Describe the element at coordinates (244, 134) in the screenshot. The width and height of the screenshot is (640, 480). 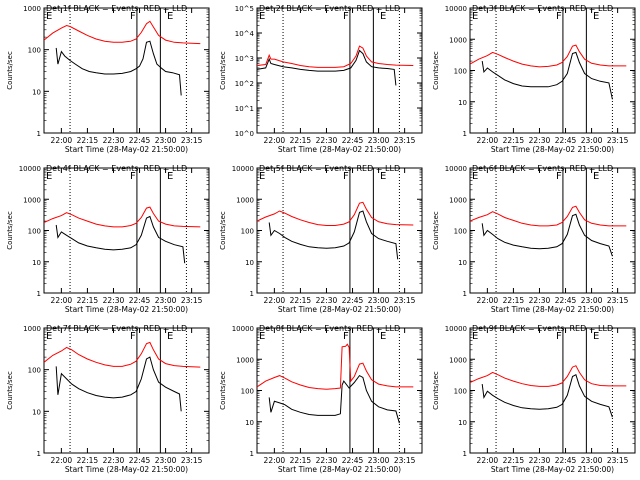
I see `y-tick-label: 10^0` at that location.